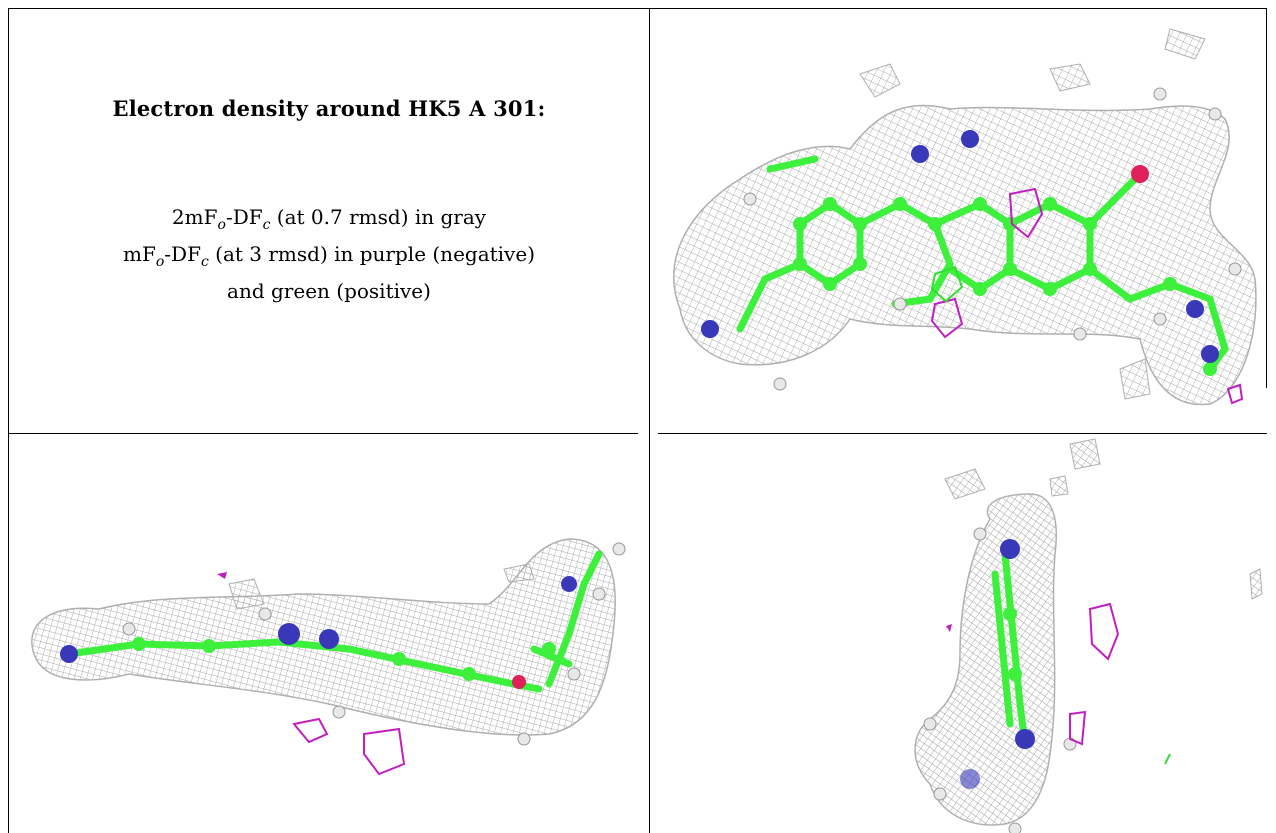 The image size is (1276, 833). I want to click on table-border-middle, so click(649, 420).